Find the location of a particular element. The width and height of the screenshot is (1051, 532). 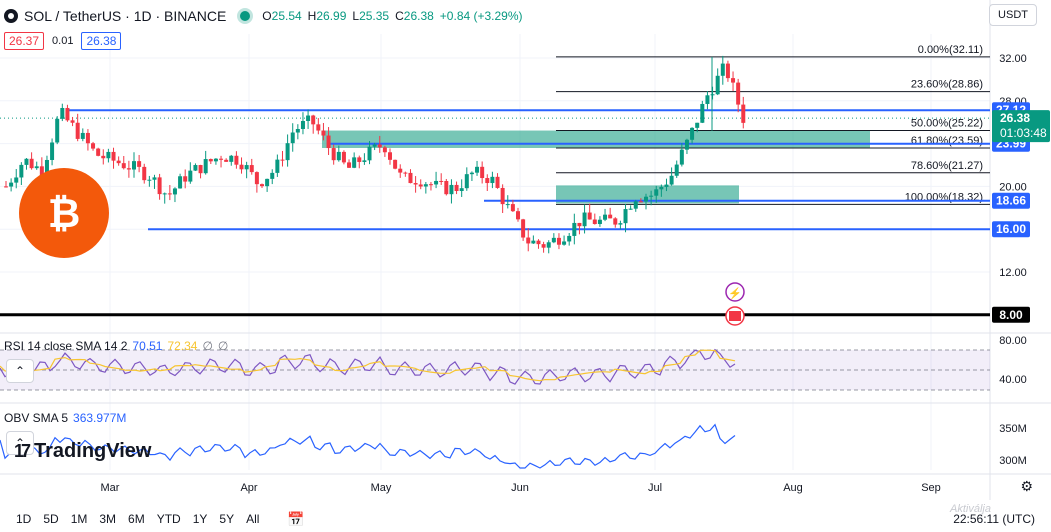

time-axis: Mar Apr May Jun Jul Aug Sep is located at coordinates (521, 488).